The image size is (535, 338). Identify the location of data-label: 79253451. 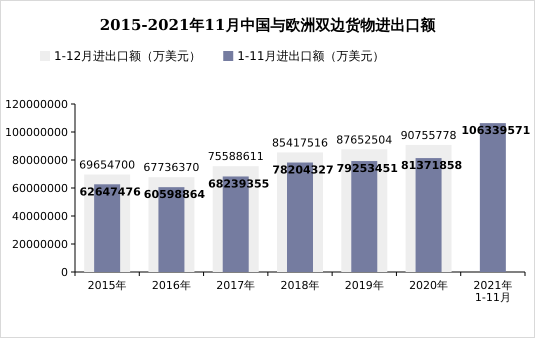
(367, 169).